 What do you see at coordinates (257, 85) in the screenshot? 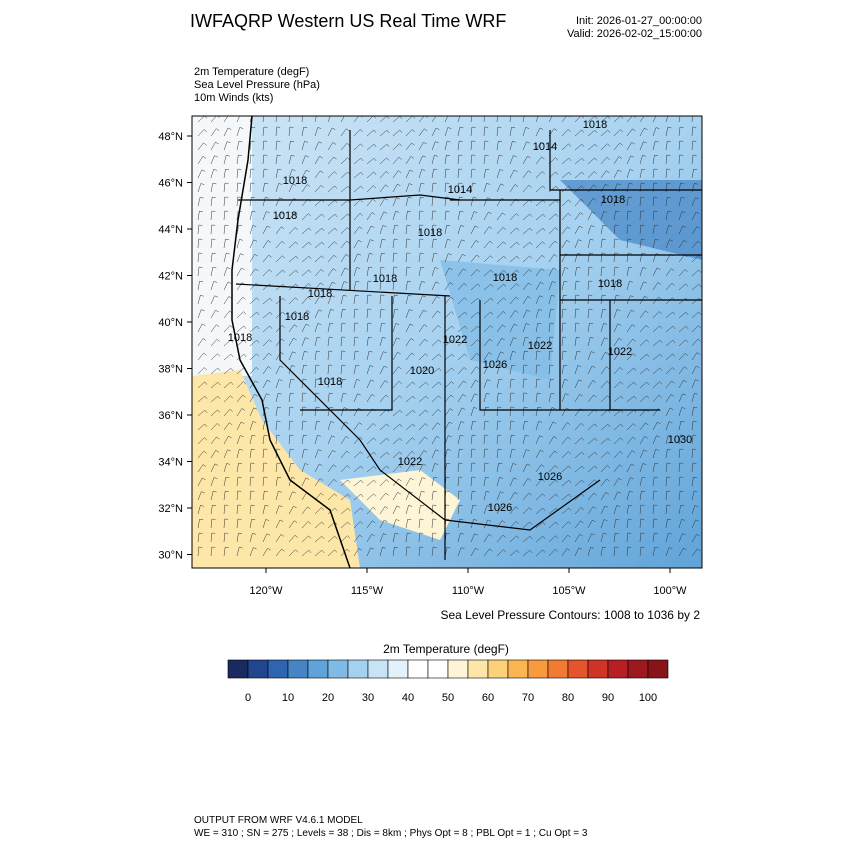
I see `field-label: Sea Level Pressure (hPa)` at bounding box center [257, 85].